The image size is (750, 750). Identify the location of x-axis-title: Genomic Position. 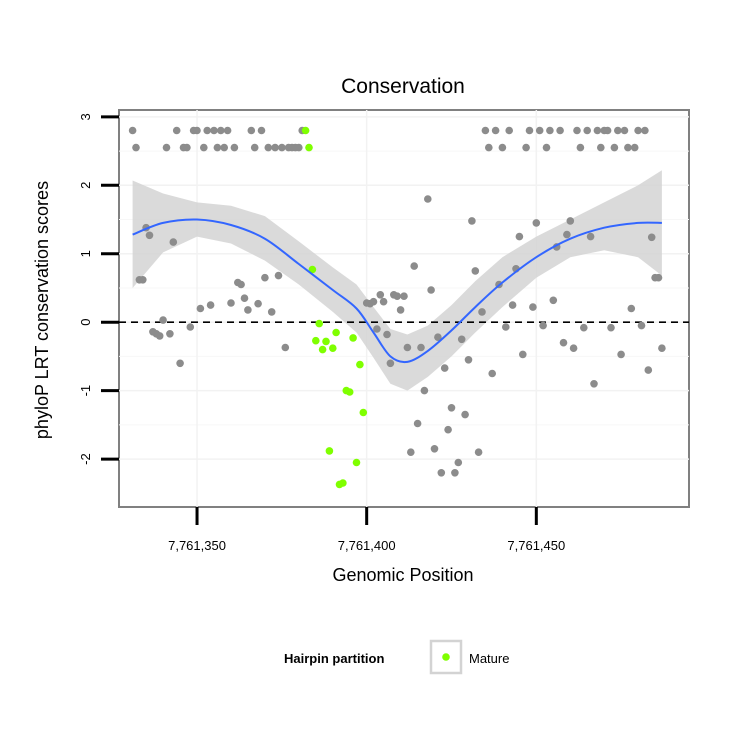
(402, 575).